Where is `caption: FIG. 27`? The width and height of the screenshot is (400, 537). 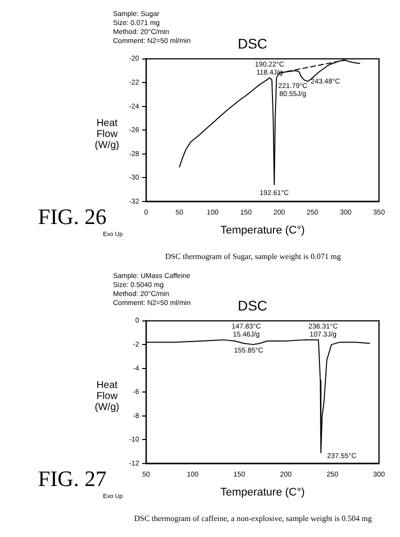
caption: FIG. 27 is located at coordinates (72, 479).